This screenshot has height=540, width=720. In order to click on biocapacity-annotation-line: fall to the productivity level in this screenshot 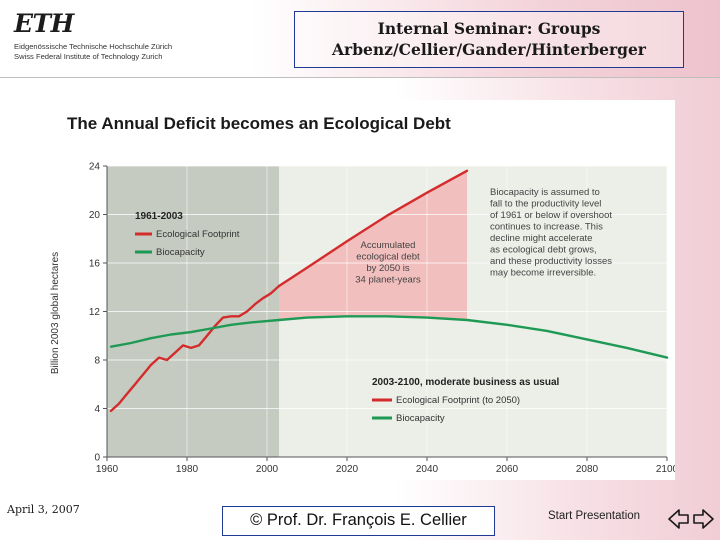, I will do `click(545, 204)`.